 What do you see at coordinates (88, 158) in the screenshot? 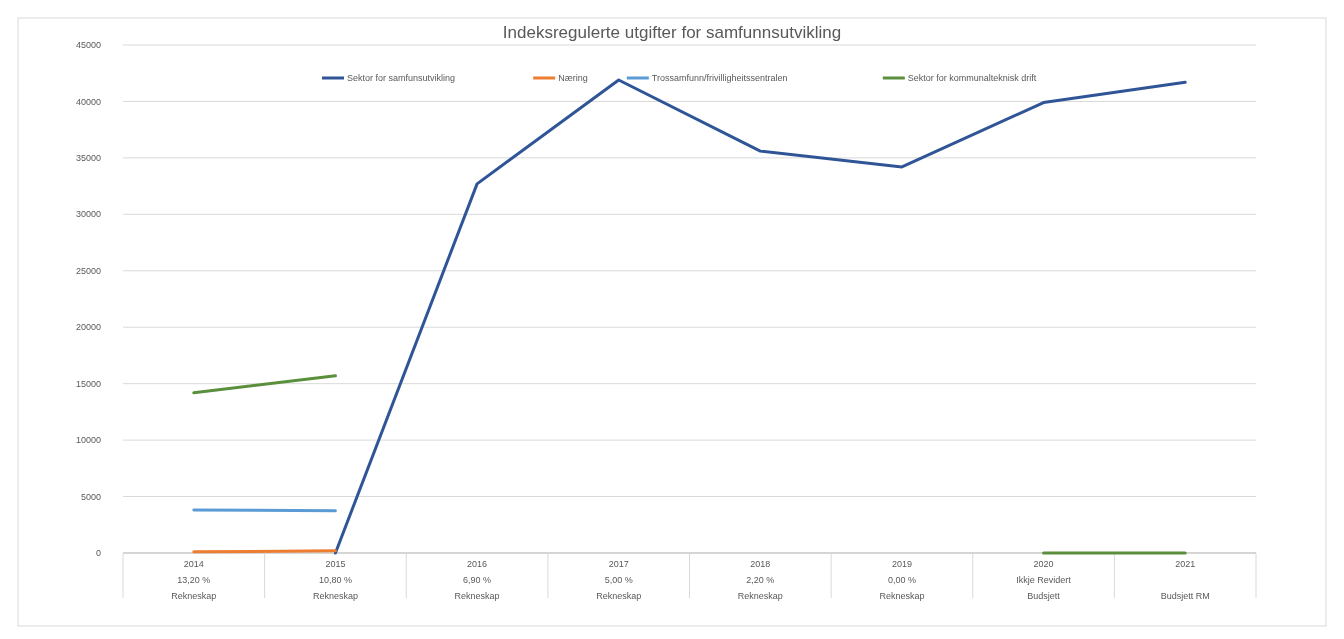
I see `y-tick-label: 35000` at bounding box center [88, 158].